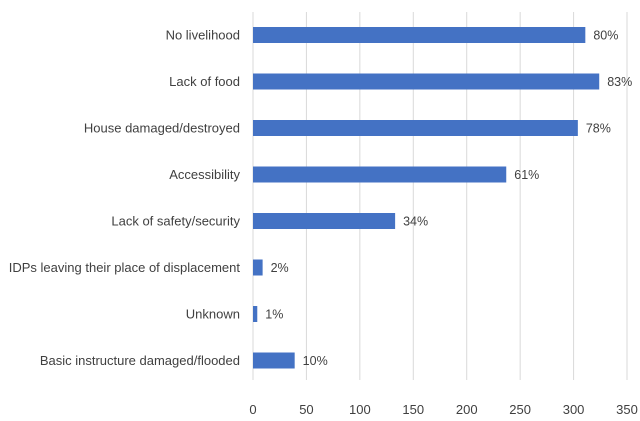 The image size is (640, 421). Describe the element at coordinates (415, 222) in the screenshot. I see `data-label: 34%` at that location.